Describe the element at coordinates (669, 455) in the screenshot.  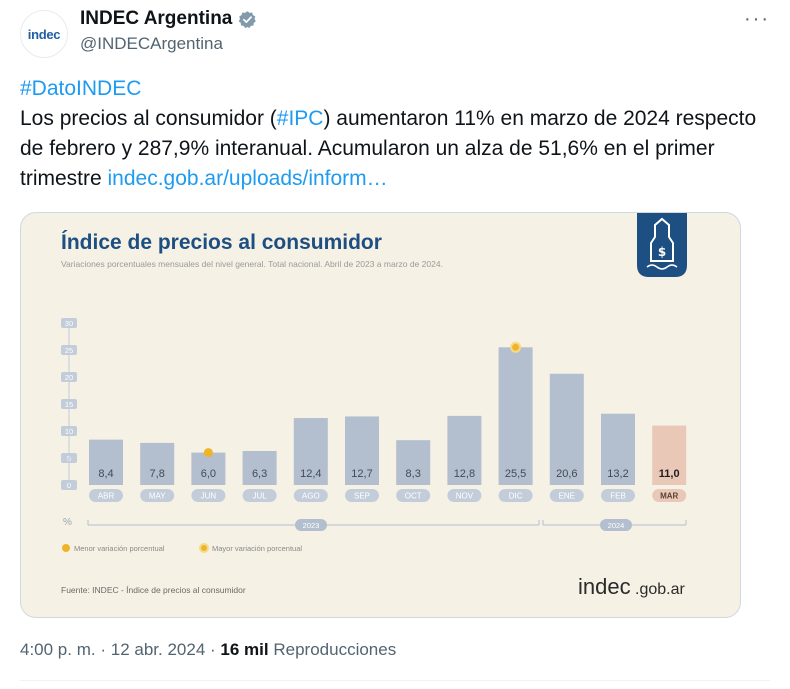
I see `bar-mar` at that location.